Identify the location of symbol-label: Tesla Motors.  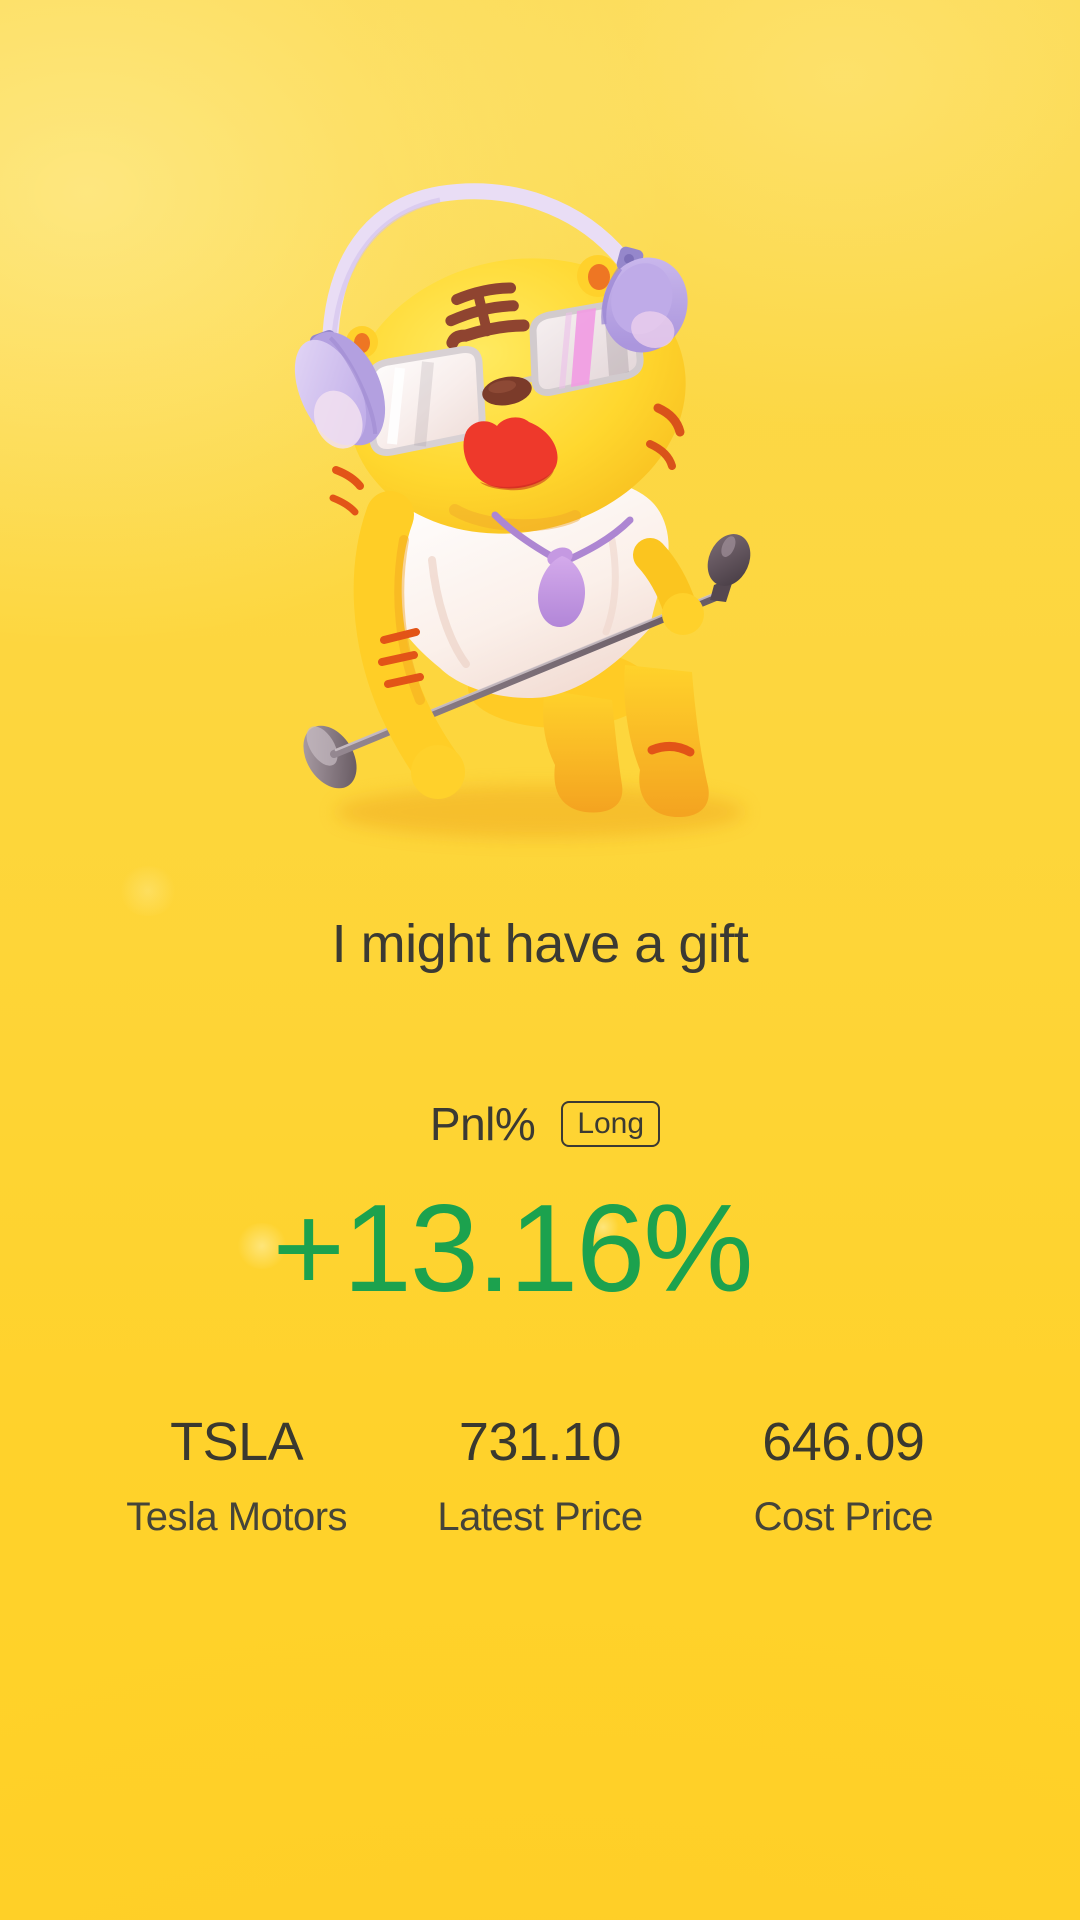
(237, 1517).